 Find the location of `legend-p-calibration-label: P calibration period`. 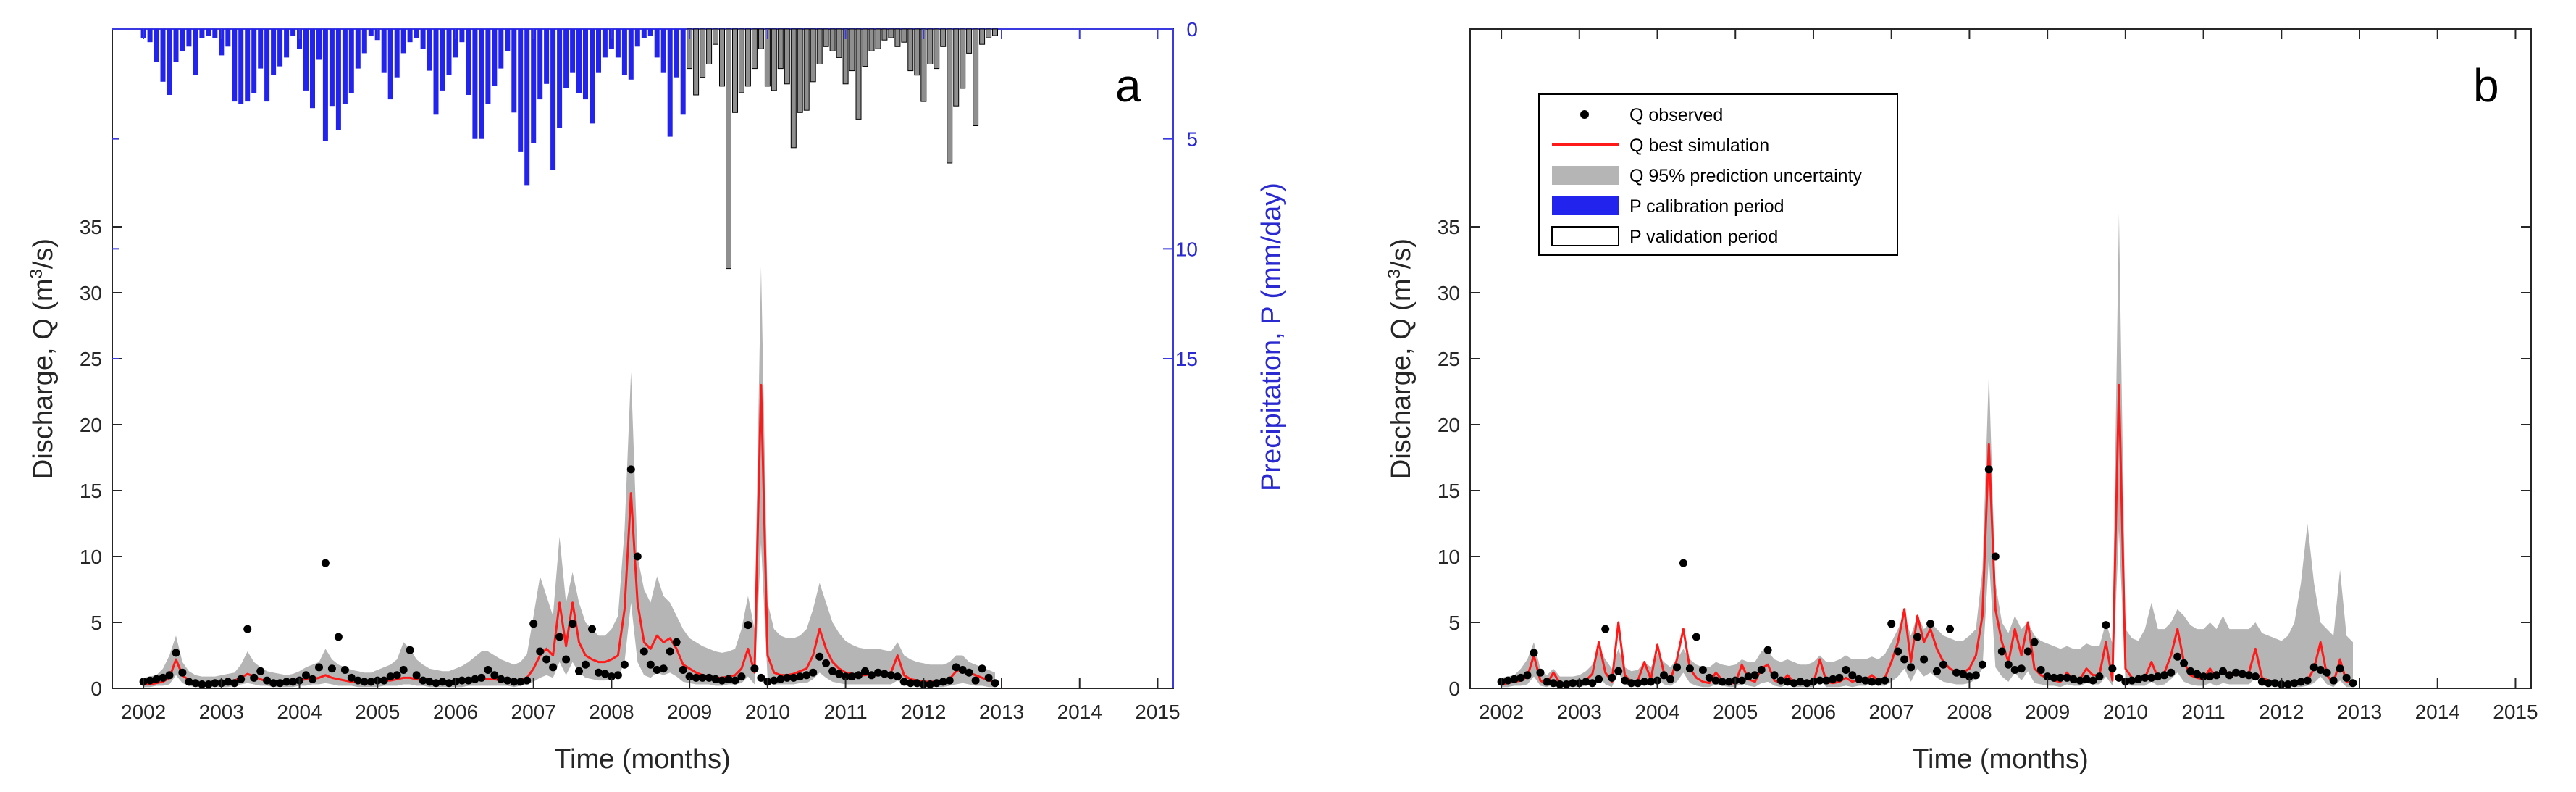

legend-p-calibration-label: P calibration period is located at coordinates (1706, 206).